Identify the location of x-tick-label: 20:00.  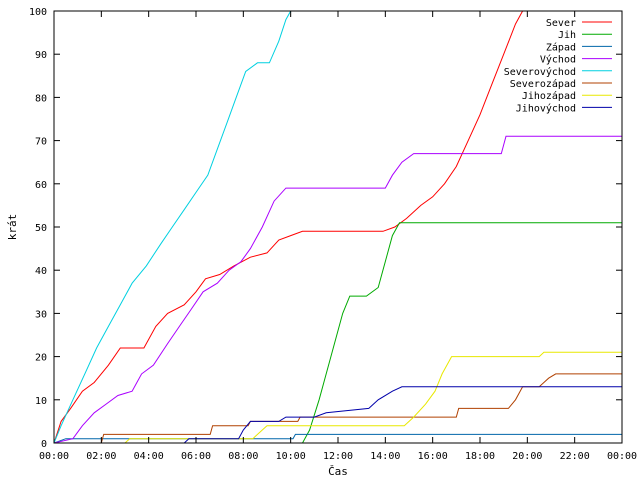
(527, 456).